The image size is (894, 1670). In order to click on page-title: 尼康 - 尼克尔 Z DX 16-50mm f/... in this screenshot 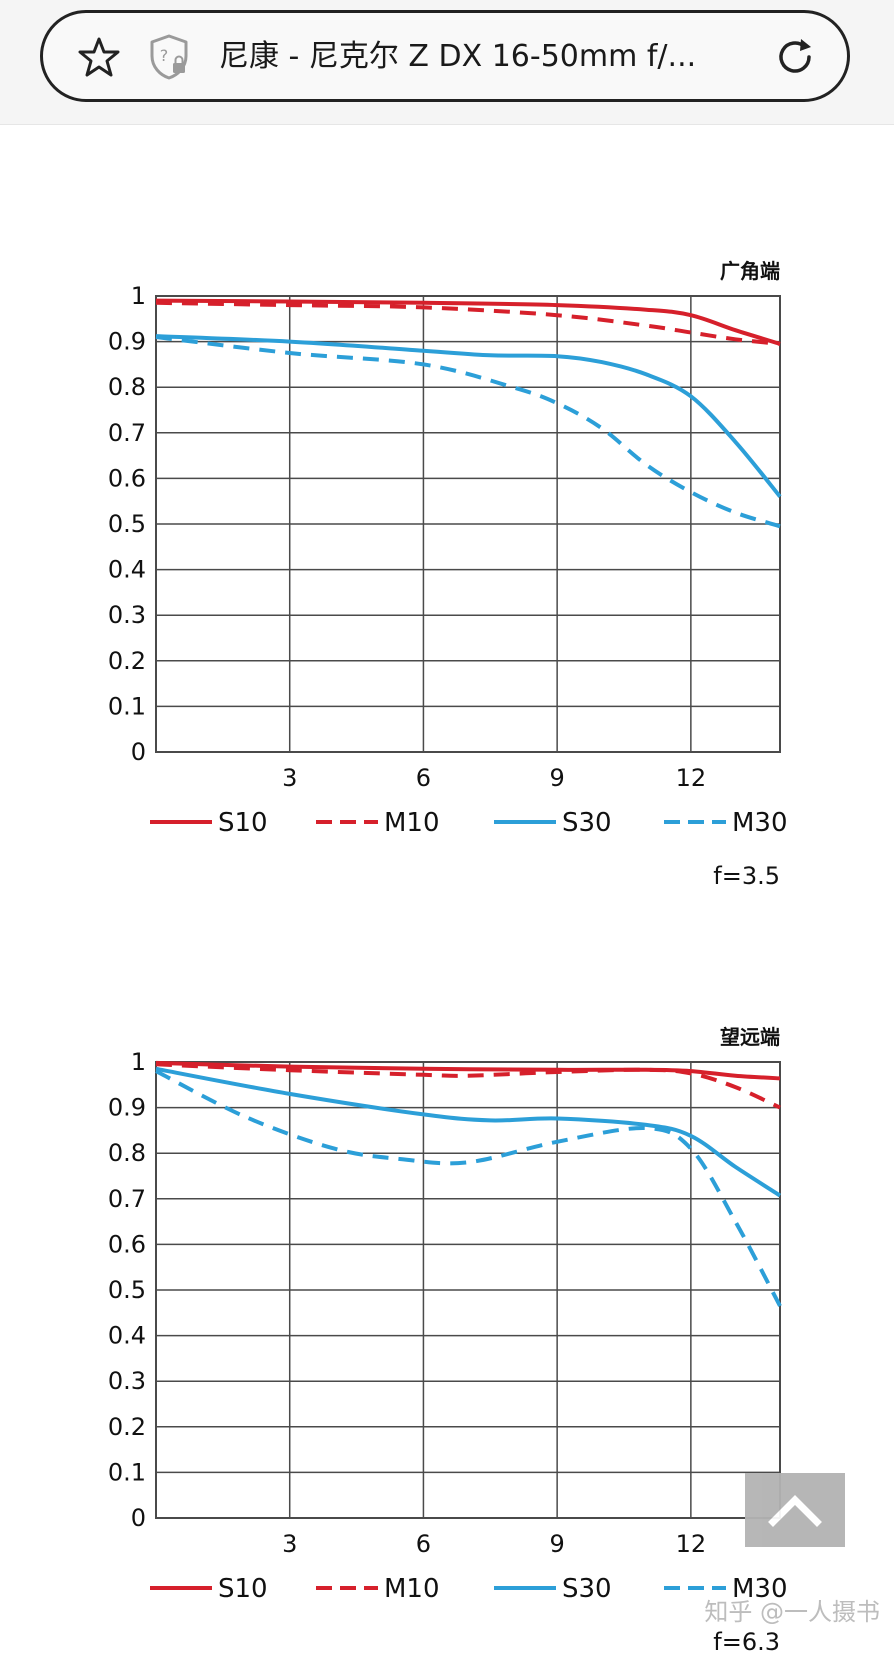, I will do `click(458, 56)`.